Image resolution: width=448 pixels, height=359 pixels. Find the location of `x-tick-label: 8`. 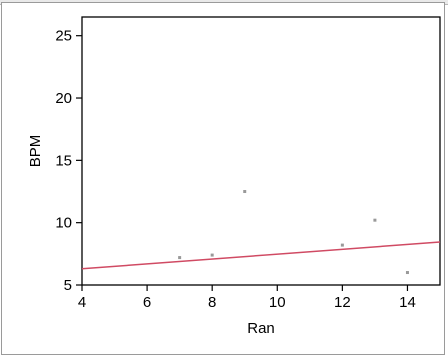

x-tick-label: 8 is located at coordinates (212, 302).